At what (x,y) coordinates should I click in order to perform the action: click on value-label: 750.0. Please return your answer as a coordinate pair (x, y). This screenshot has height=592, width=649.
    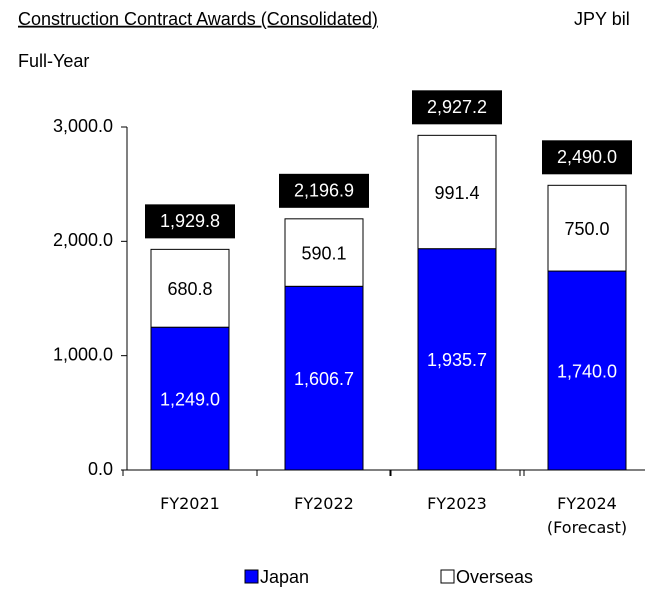
    Looking at the image, I should click on (586, 229).